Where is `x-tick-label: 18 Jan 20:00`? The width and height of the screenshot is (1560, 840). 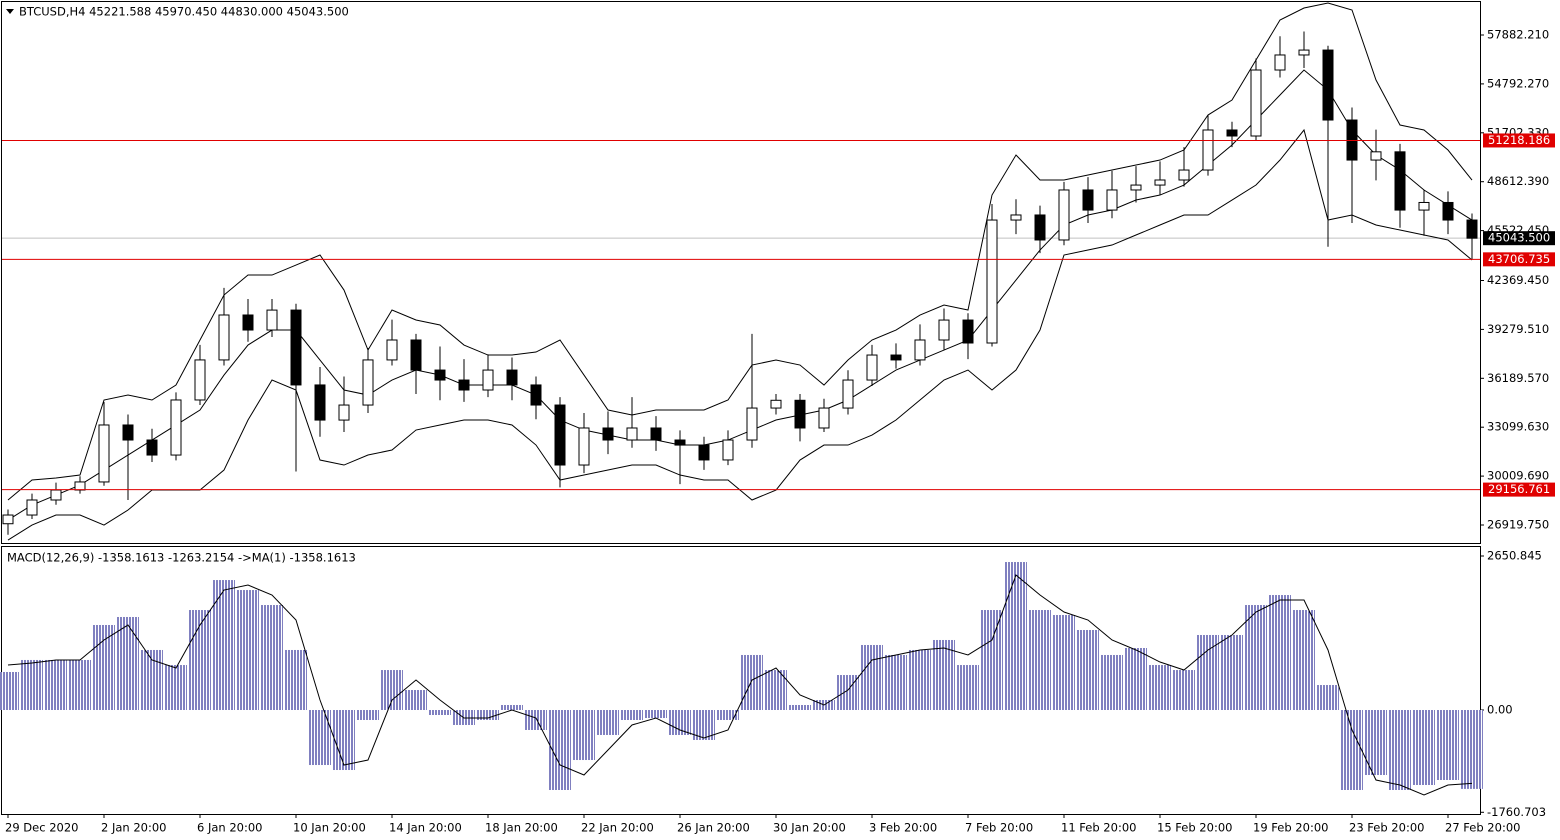
x-tick-label: 18 Jan 20:00 is located at coordinates (521, 828).